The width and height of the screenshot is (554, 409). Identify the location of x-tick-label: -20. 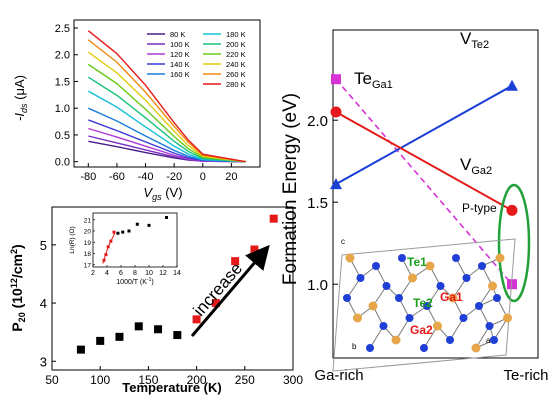
(174, 177).